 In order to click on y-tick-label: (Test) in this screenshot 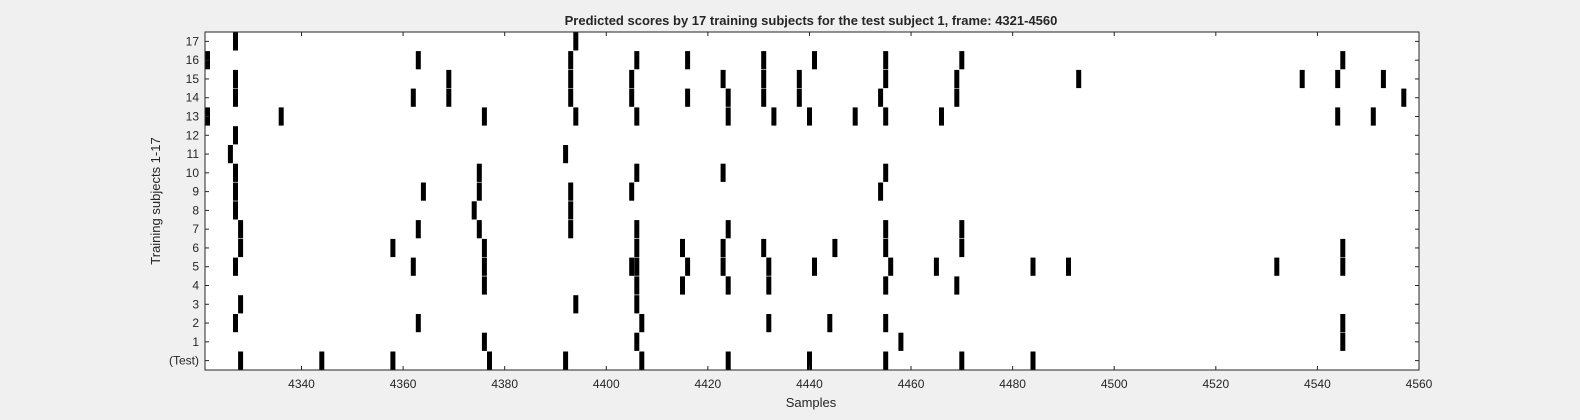, I will do `click(184, 361)`.